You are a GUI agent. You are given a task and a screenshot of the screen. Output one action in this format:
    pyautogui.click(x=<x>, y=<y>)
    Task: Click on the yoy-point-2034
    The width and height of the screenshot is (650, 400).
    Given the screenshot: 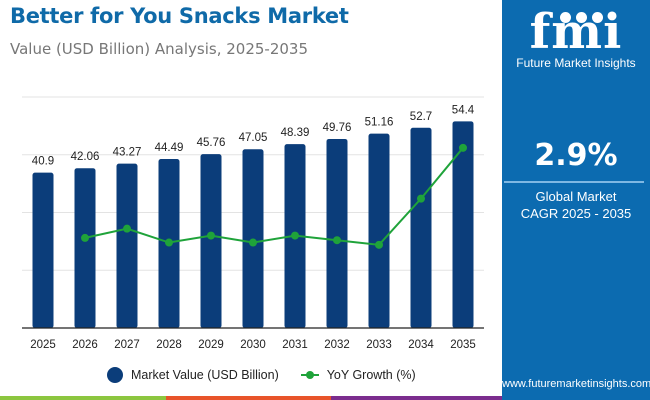 What is the action you would take?
    pyautogui.click(x=421, y=198)
    